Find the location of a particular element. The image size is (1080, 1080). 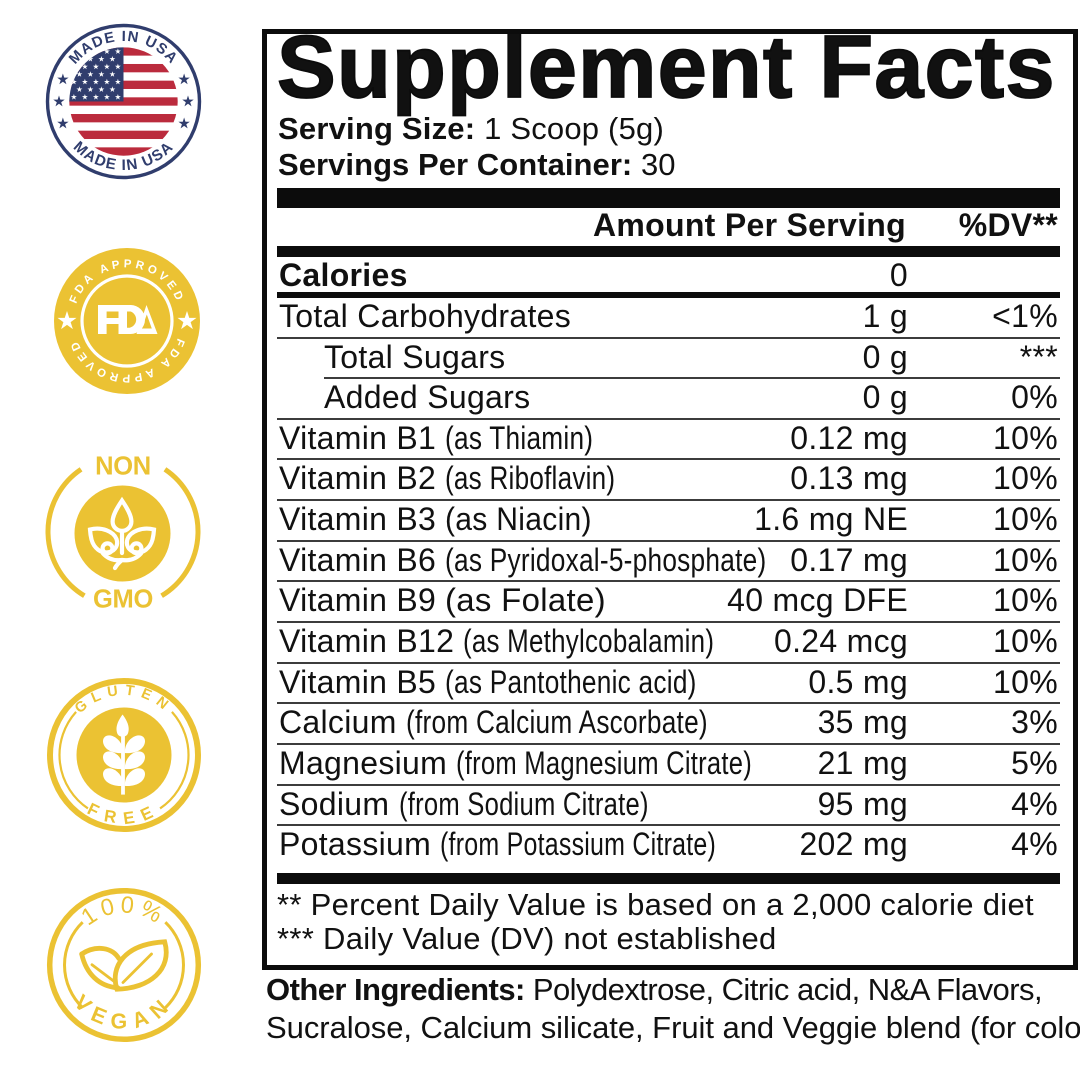

svg-text: NON is located at coordinates (123, 467).